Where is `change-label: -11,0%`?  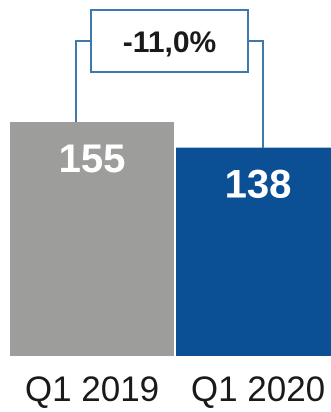 change-label: -11,0% is located at coordinates (169, 42).